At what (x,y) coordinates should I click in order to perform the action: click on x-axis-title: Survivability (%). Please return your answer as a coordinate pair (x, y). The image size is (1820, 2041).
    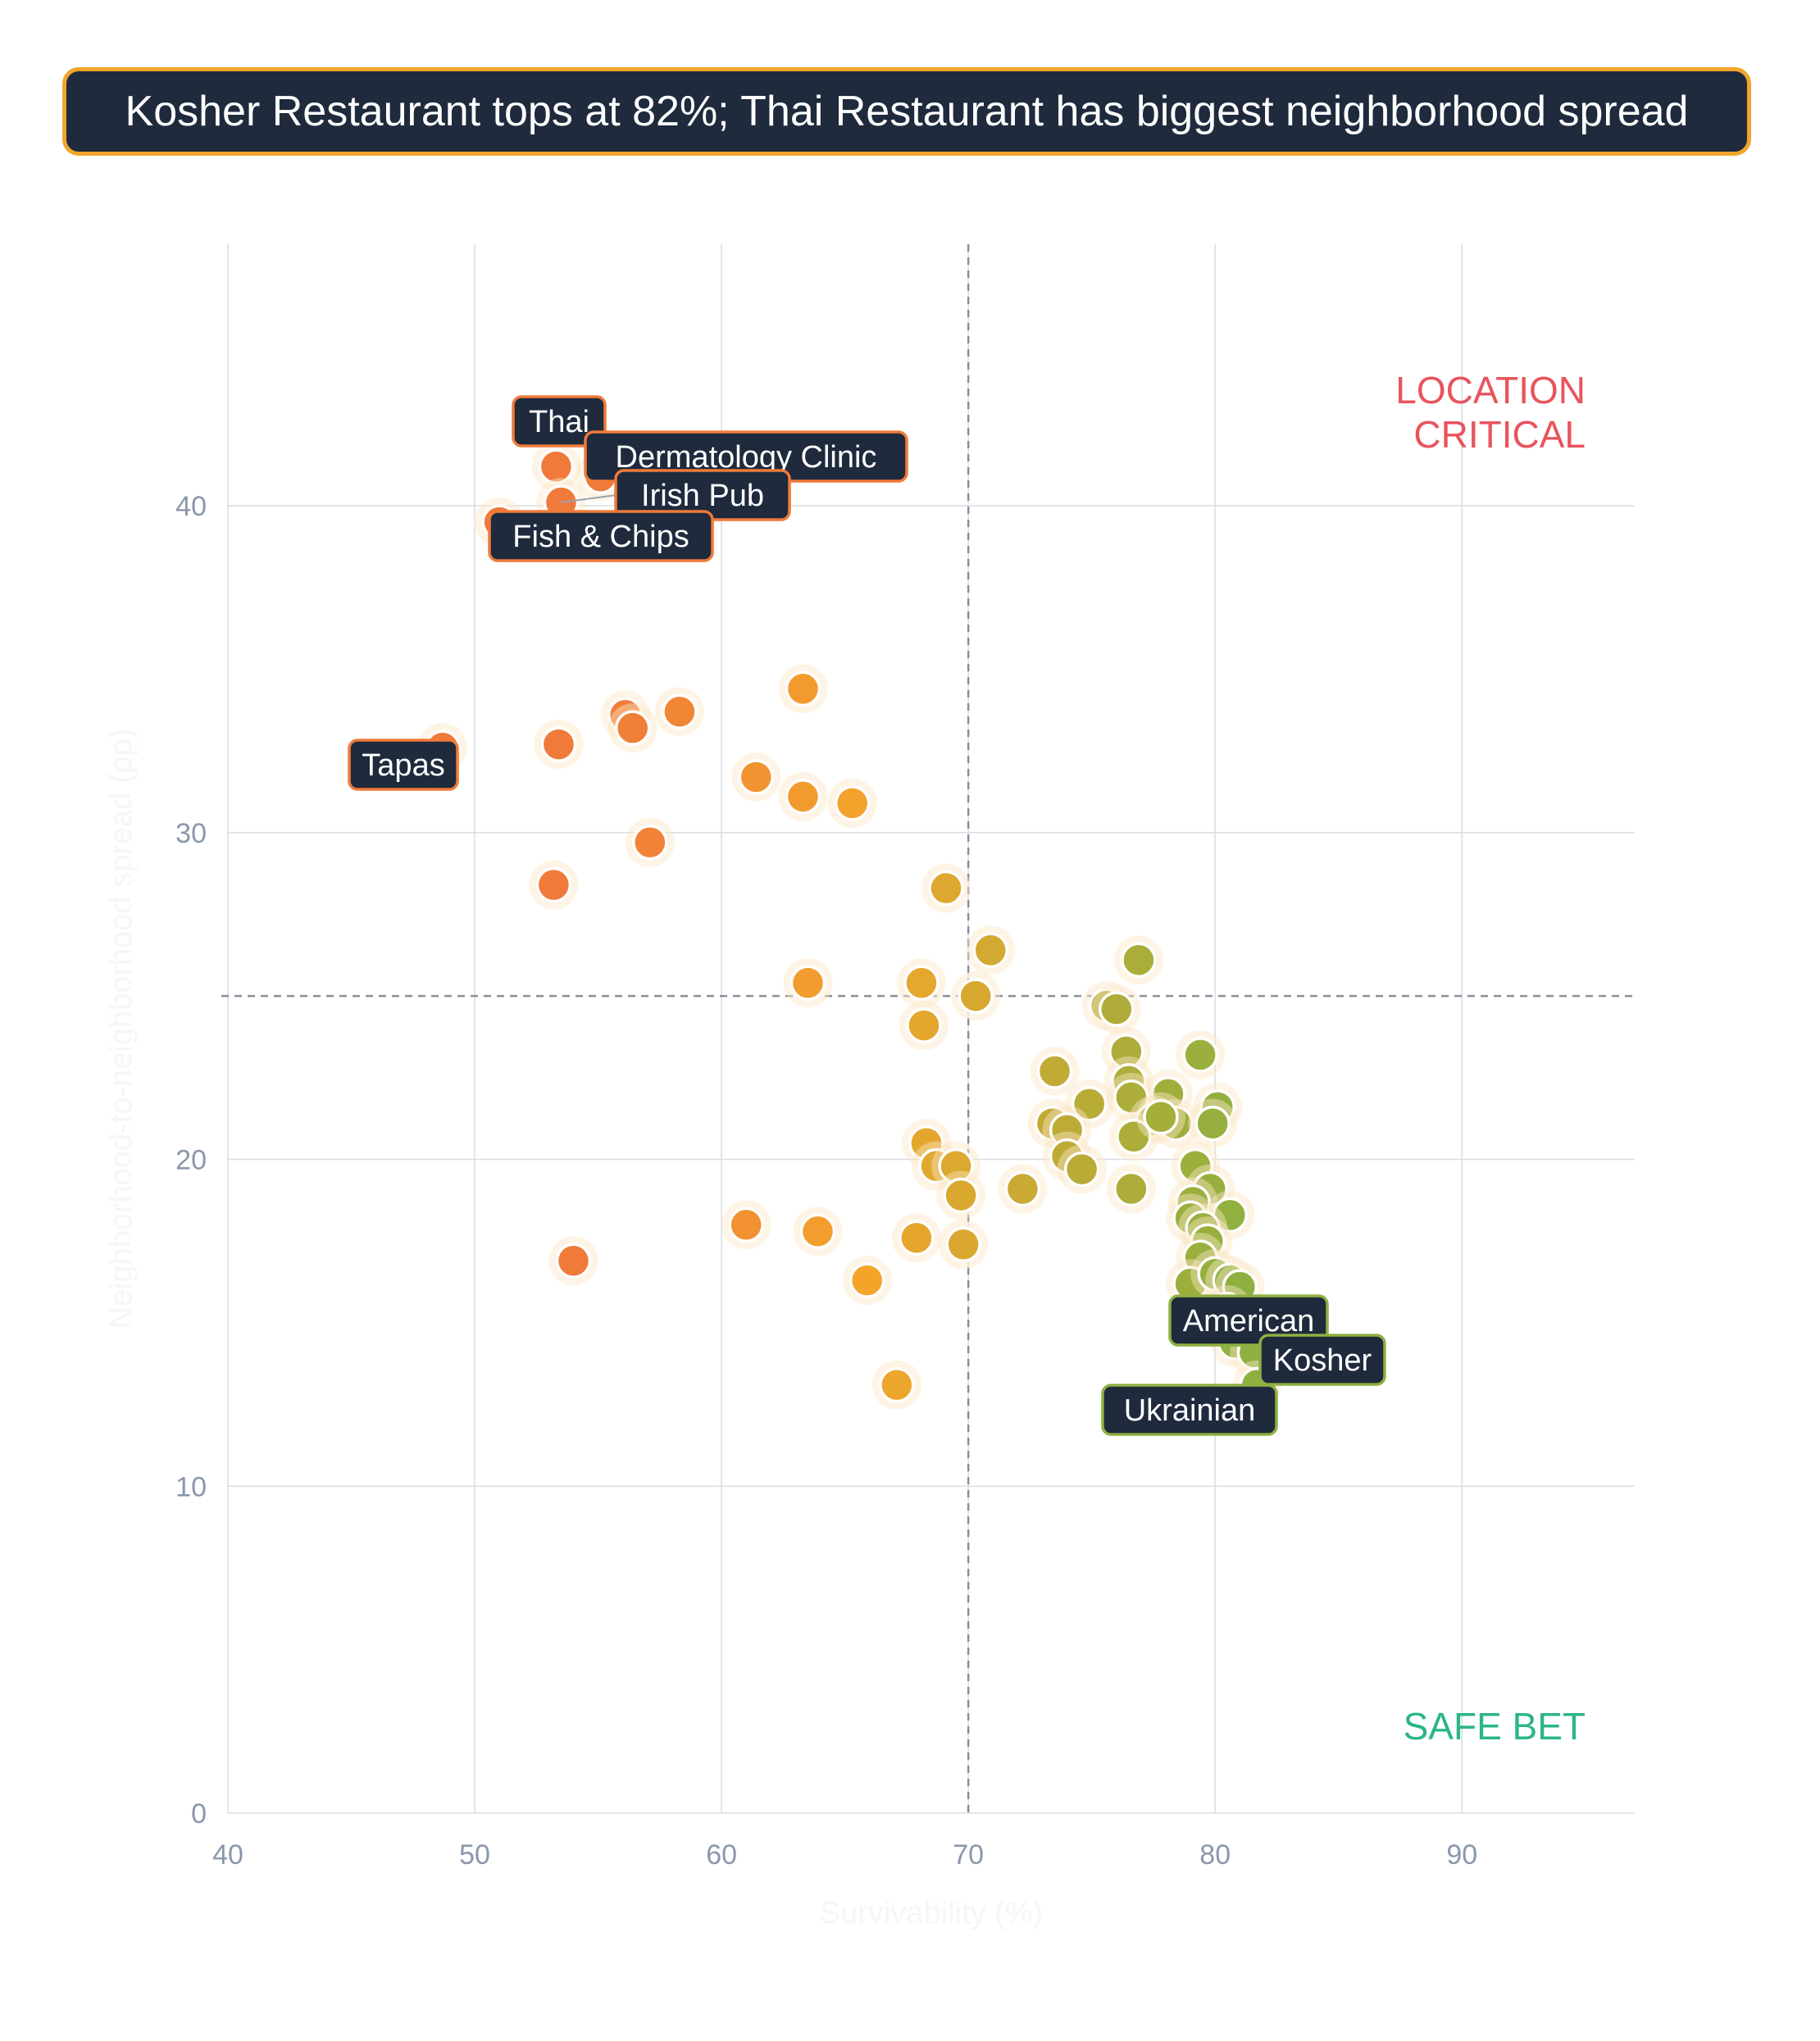
    Looking at the image, I should click on (931, 1913).